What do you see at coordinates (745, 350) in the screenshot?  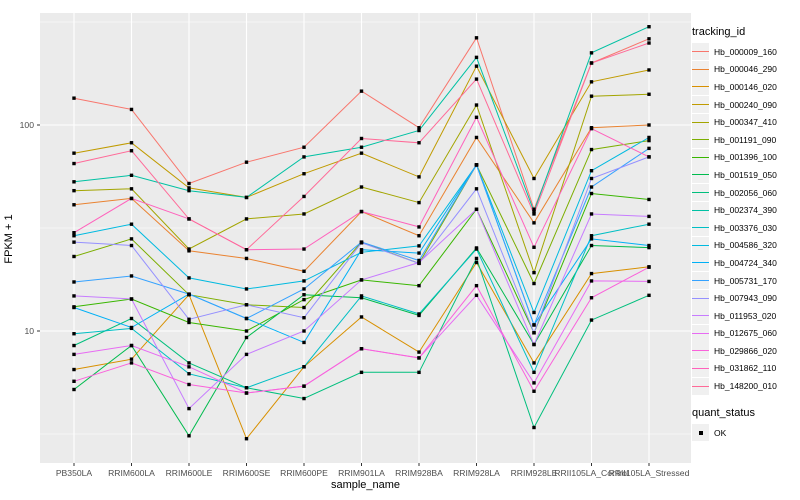 I see `legend-item-label: Hb_029866_020` at bounding box center [745, 350].